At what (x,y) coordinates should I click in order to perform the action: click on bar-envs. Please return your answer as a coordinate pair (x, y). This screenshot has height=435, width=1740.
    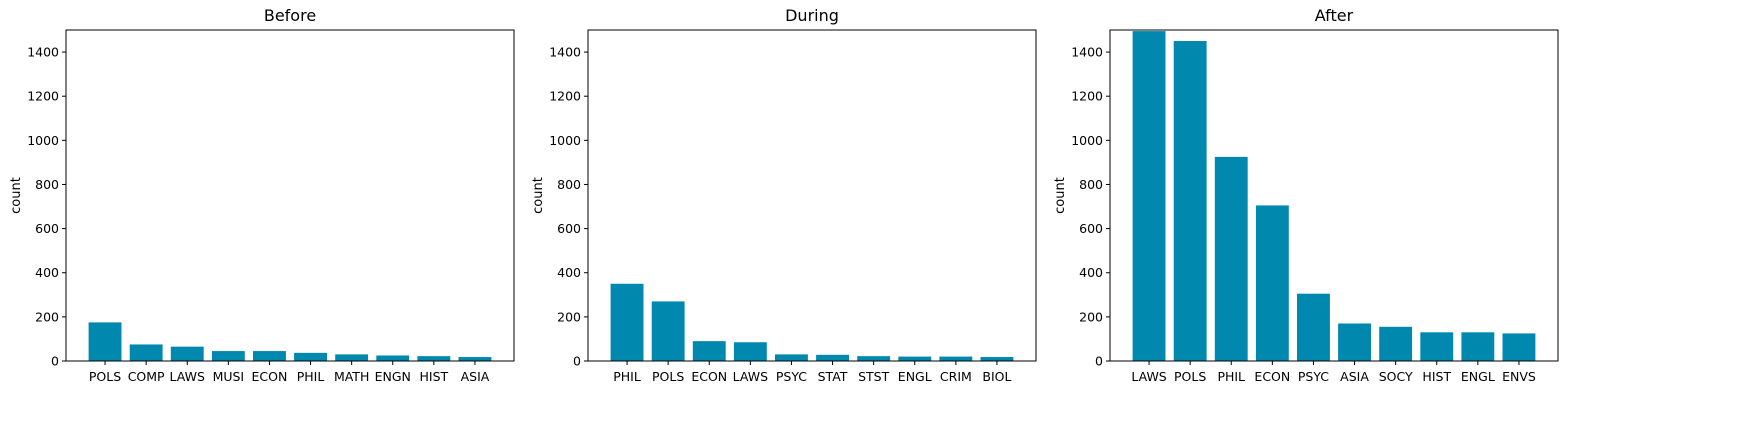
    Looking at the image, I should click on (1519, 347).